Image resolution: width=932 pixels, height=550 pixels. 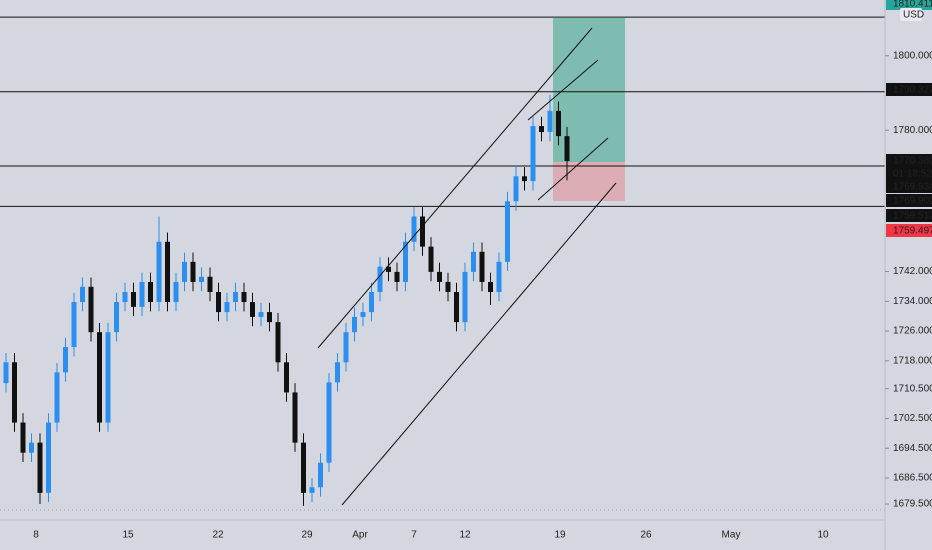 I want to click on y-tick-label: 1800.000, so click(x=912, y=55).